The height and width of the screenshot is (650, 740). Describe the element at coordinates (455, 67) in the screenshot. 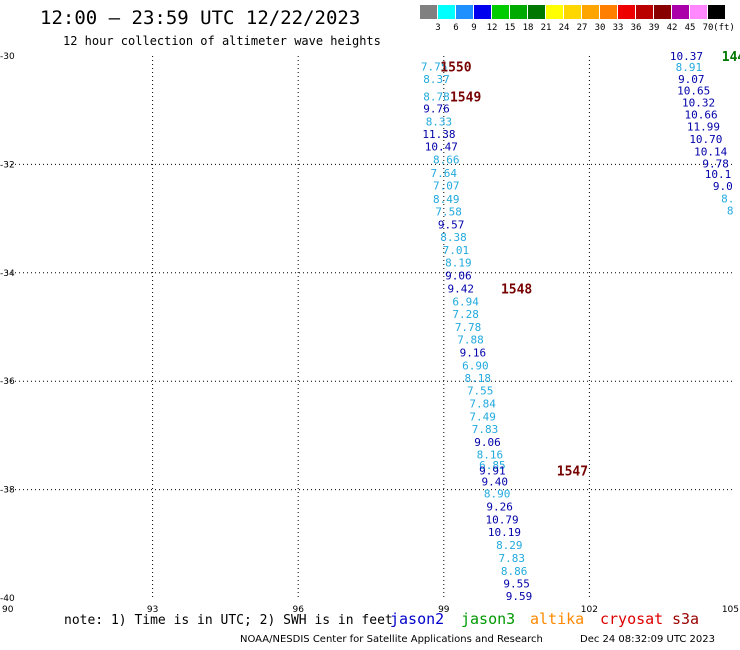

I see `orbit-number-label: 1550` at that location.